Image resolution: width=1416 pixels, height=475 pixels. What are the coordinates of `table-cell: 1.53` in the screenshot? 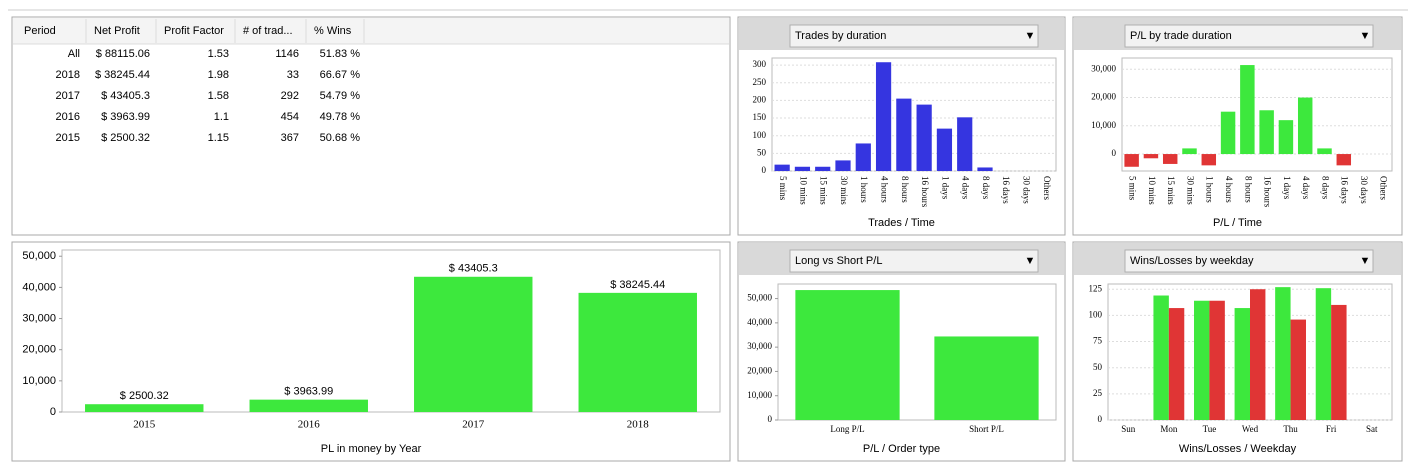 It's located at (218, 54).